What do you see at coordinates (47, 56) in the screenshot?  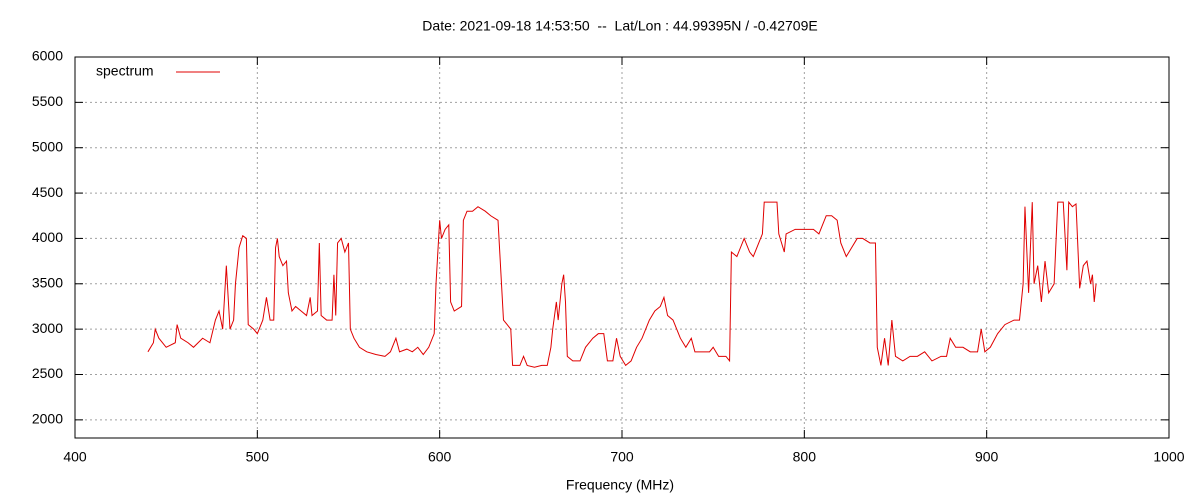 I see `y-tick-label: 6000` at bounding box center [47, 56].